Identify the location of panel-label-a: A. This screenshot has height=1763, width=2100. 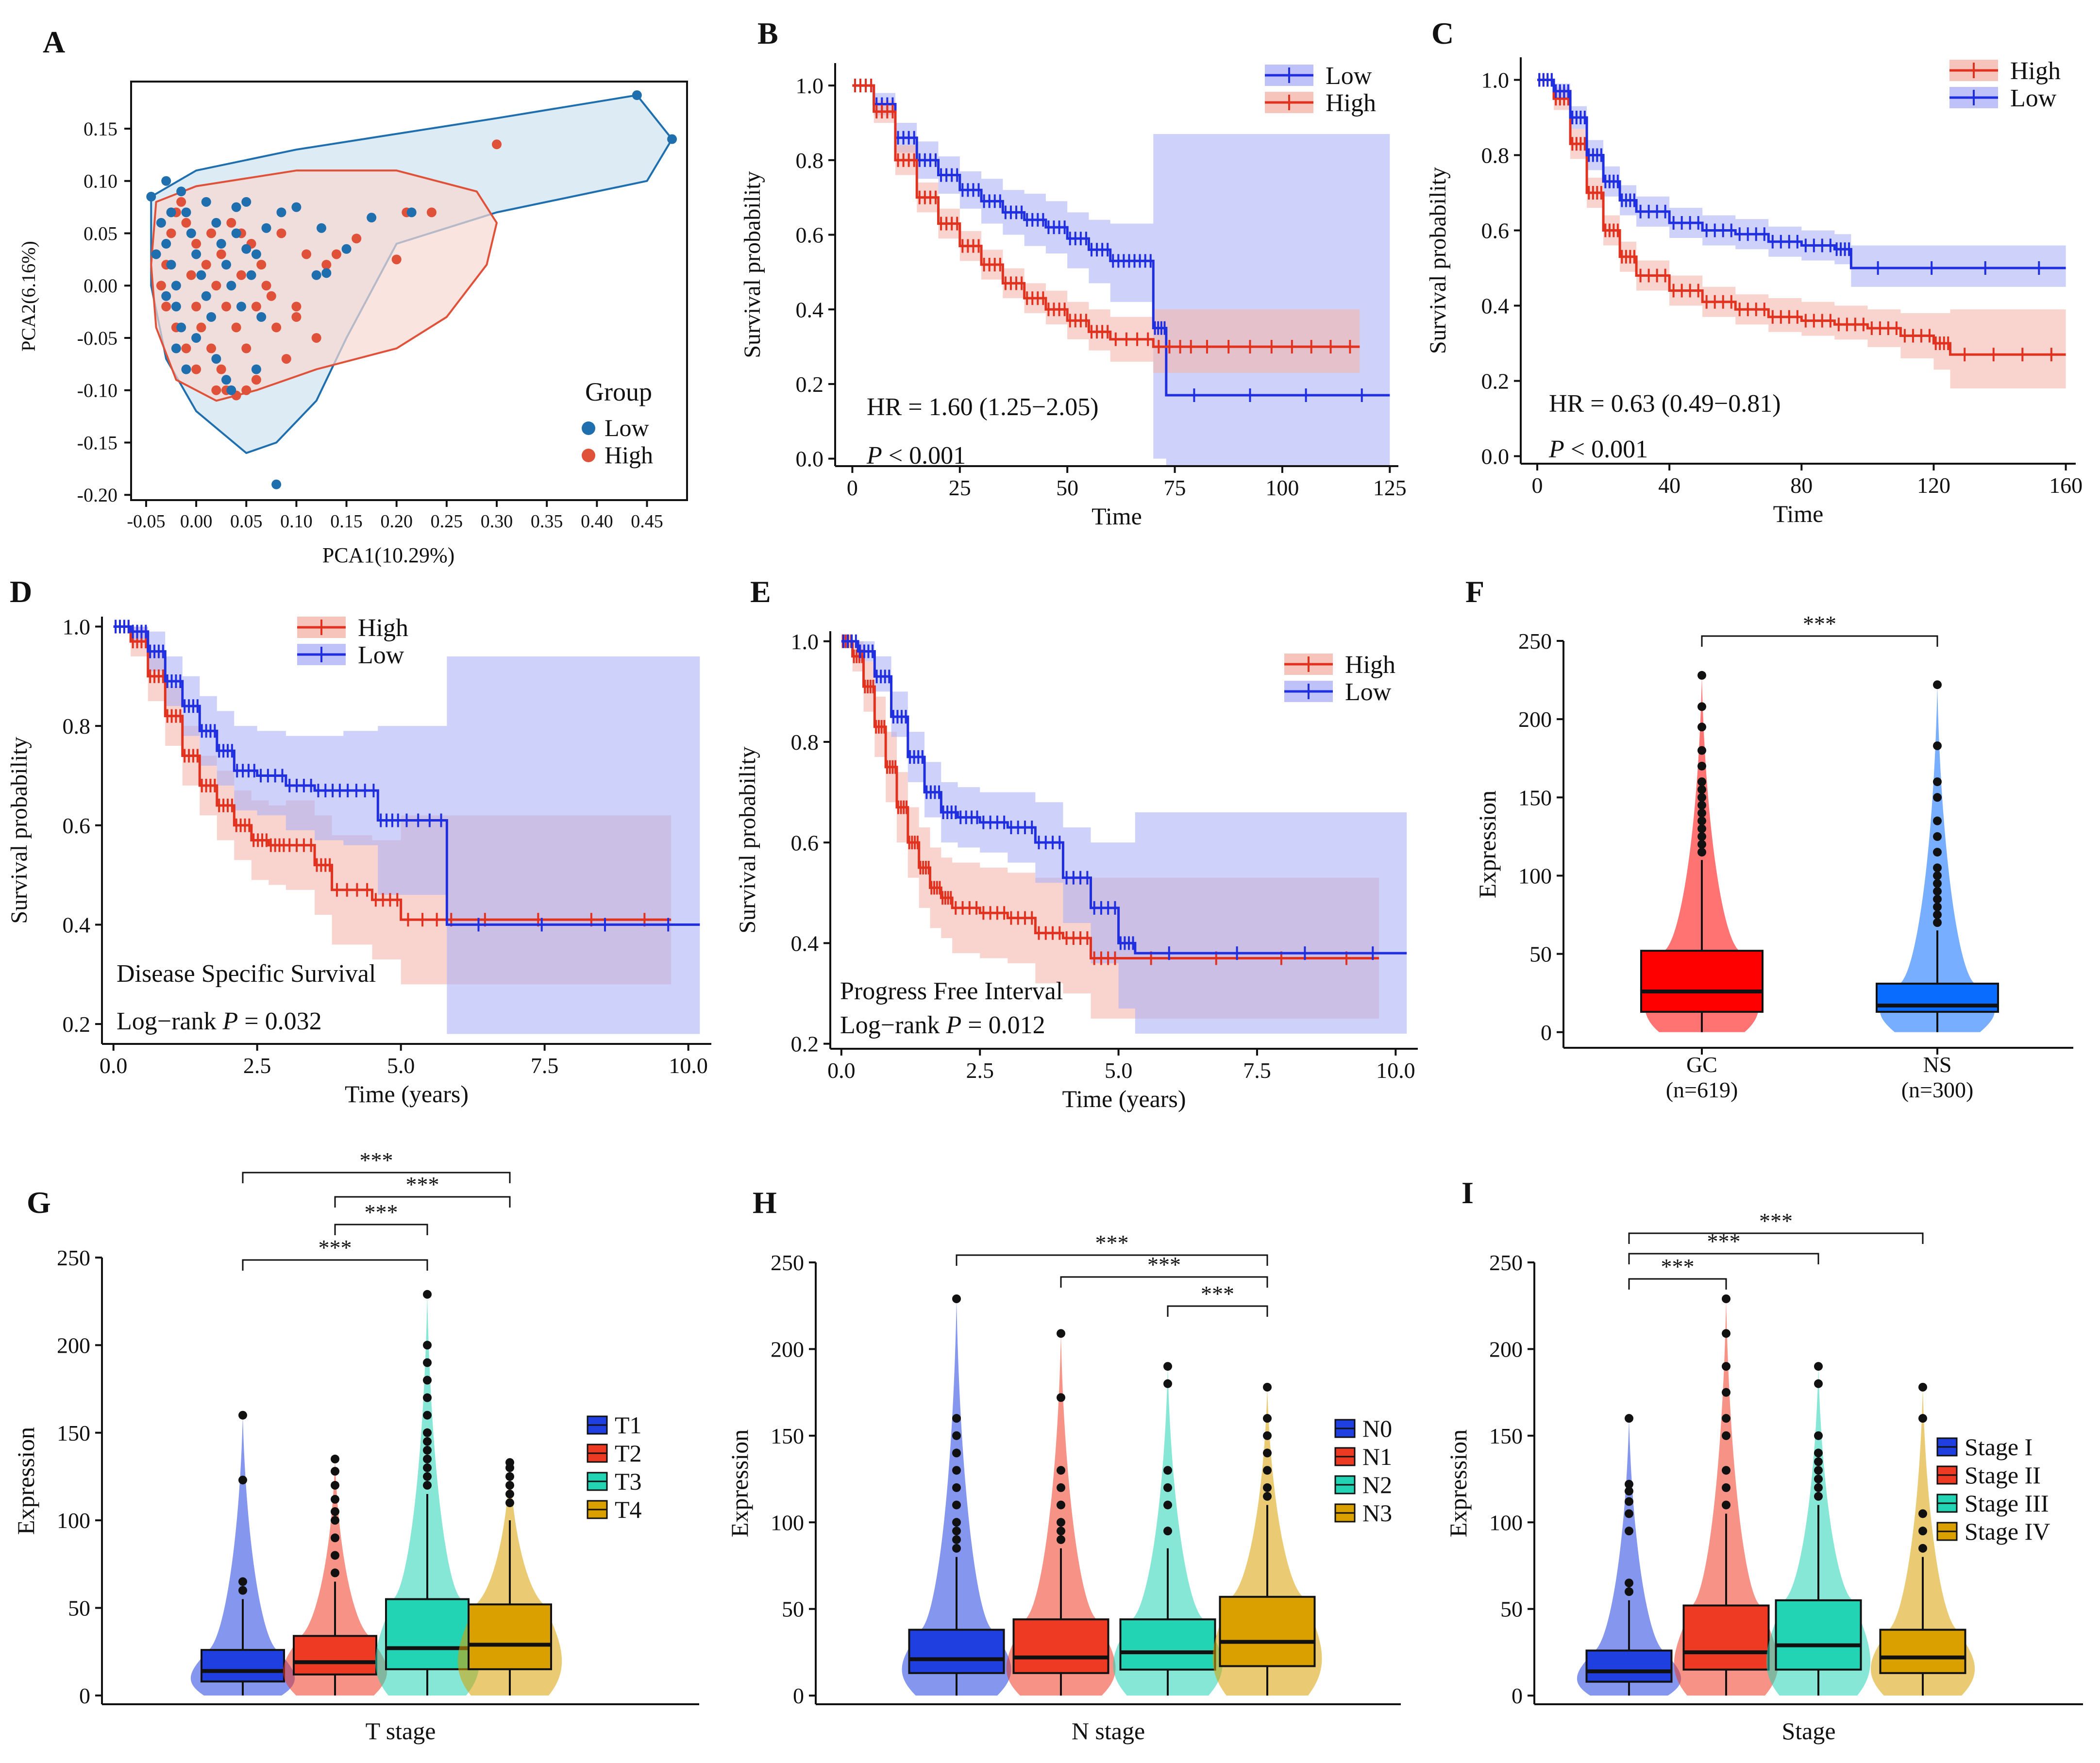
(54, 42).